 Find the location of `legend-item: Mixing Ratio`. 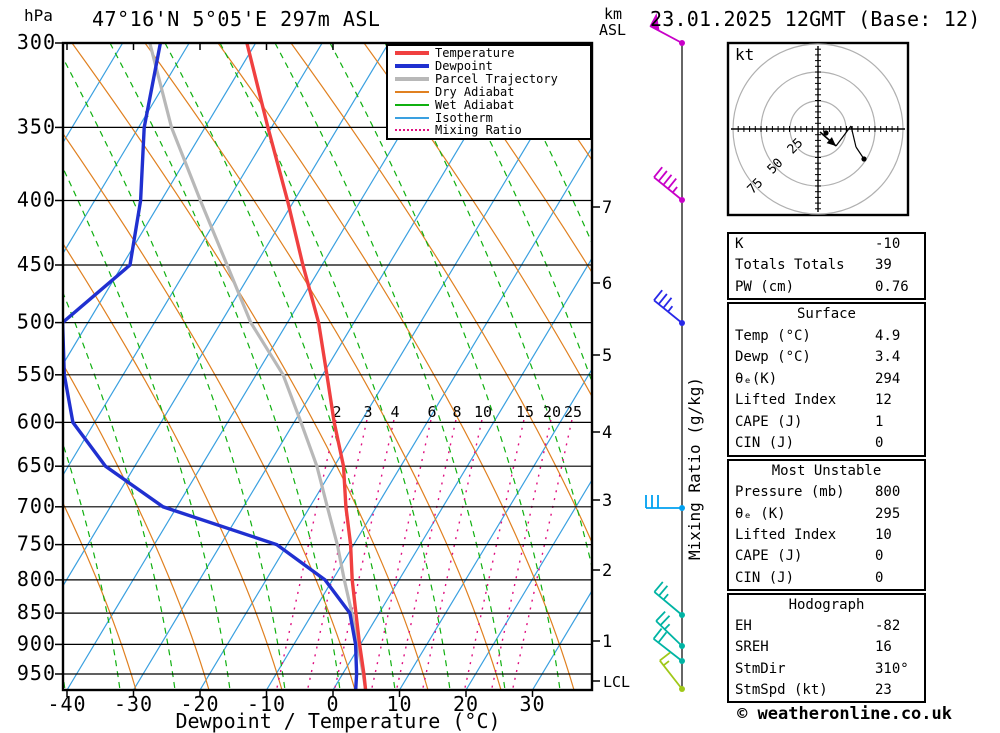

legend-item: Mixing Ratio is located at coordinates (489, 130).